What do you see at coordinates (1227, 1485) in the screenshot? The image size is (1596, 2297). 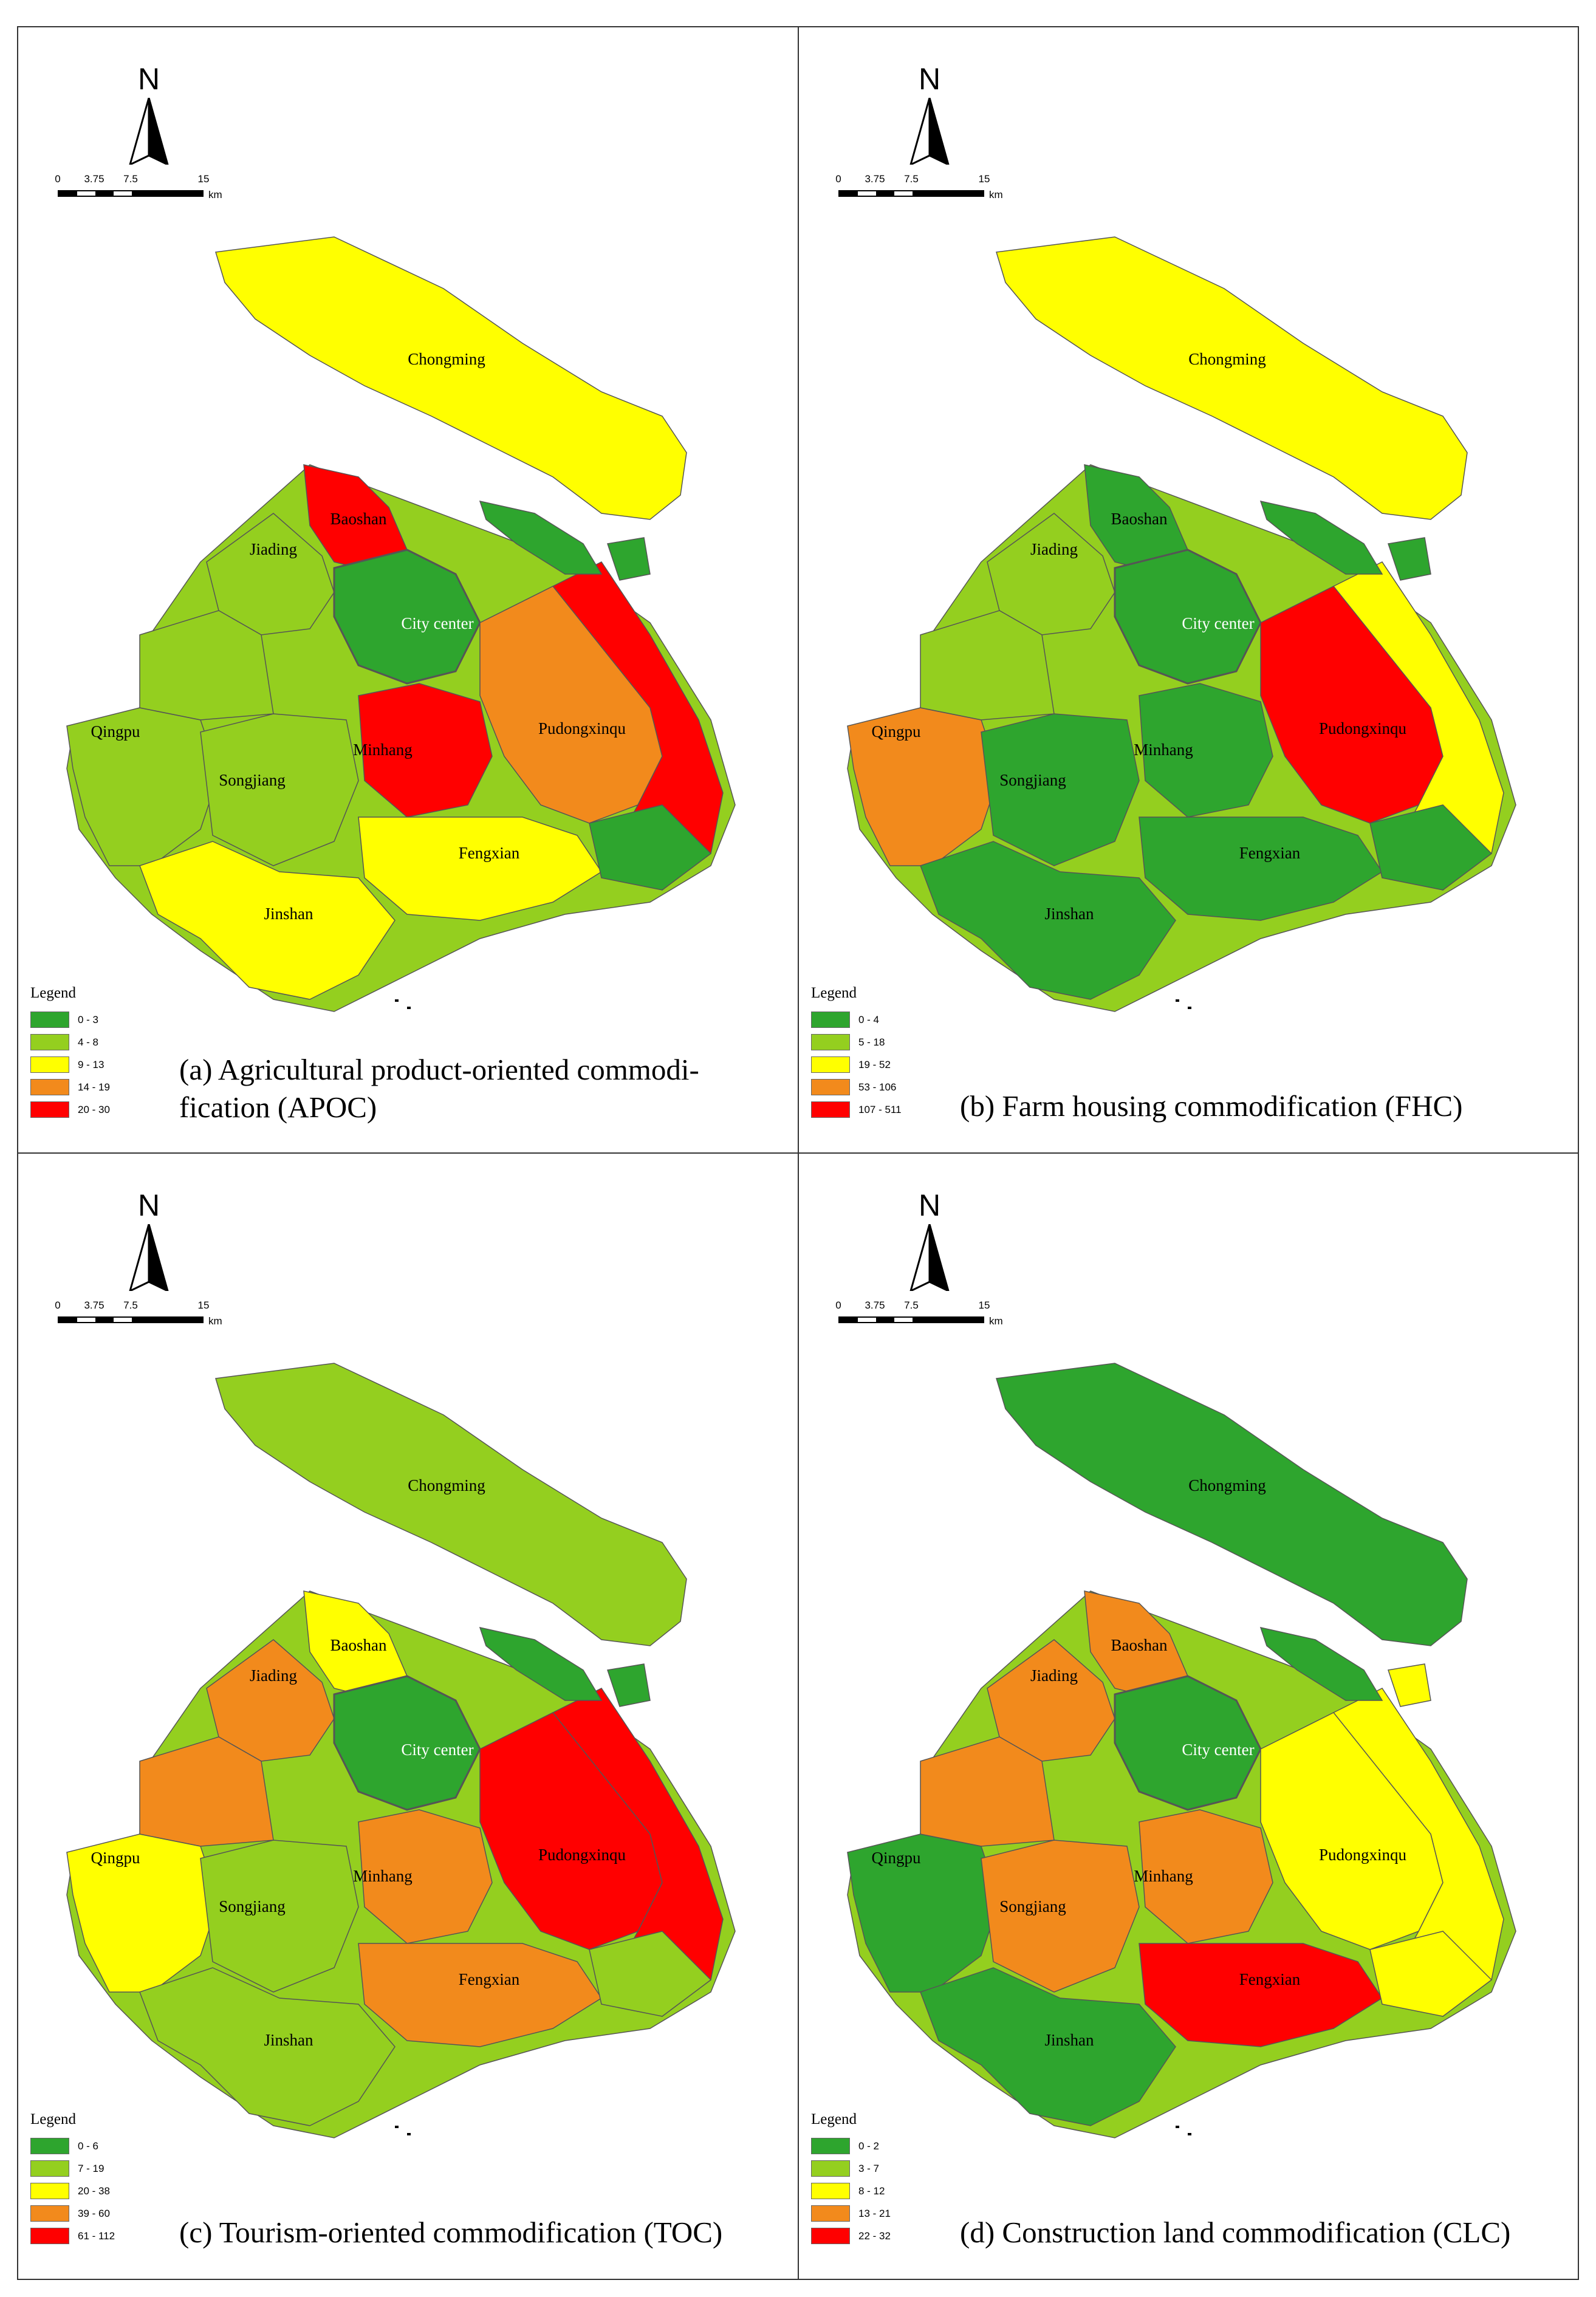 I see `label-chongming: Chongming` at bounding box center [1227, 1485].